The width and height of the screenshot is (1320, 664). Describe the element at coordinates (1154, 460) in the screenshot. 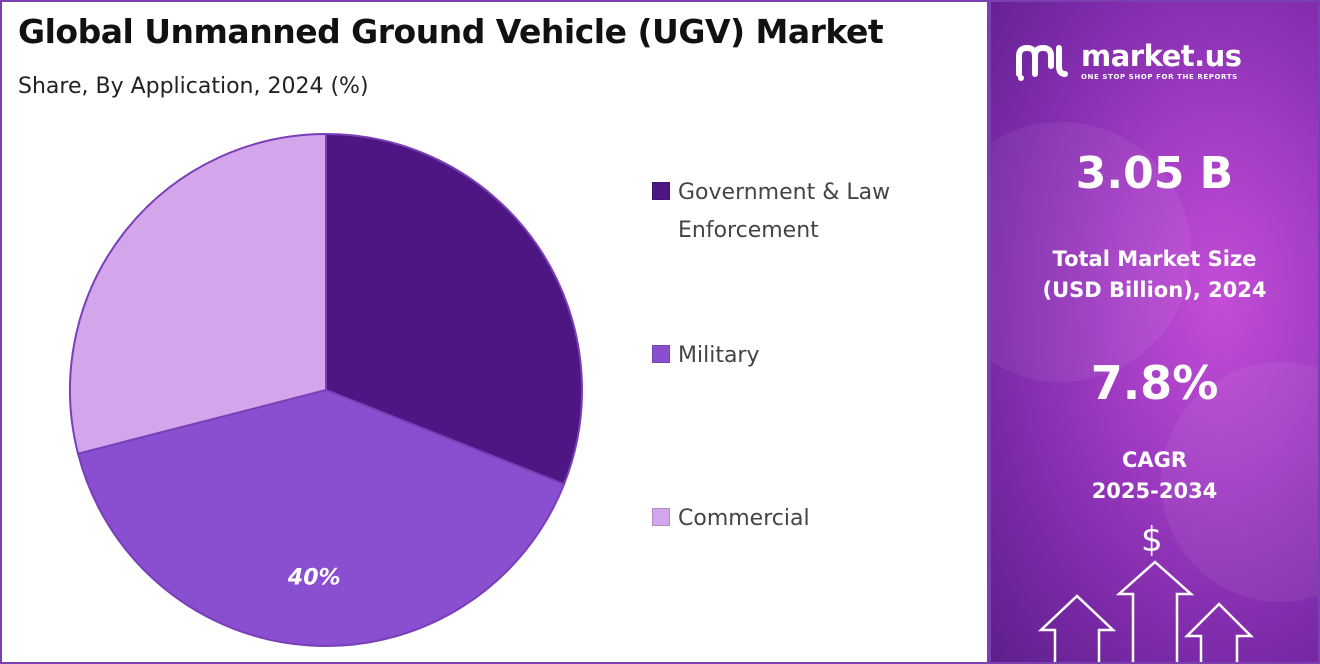

I see `cagr-label-line1: CAGR` at that location.